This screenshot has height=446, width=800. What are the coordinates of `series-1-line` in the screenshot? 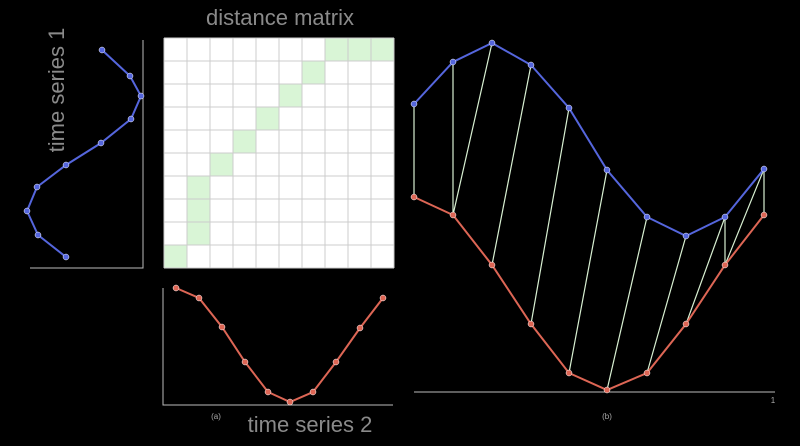 It's located at (84, 153).